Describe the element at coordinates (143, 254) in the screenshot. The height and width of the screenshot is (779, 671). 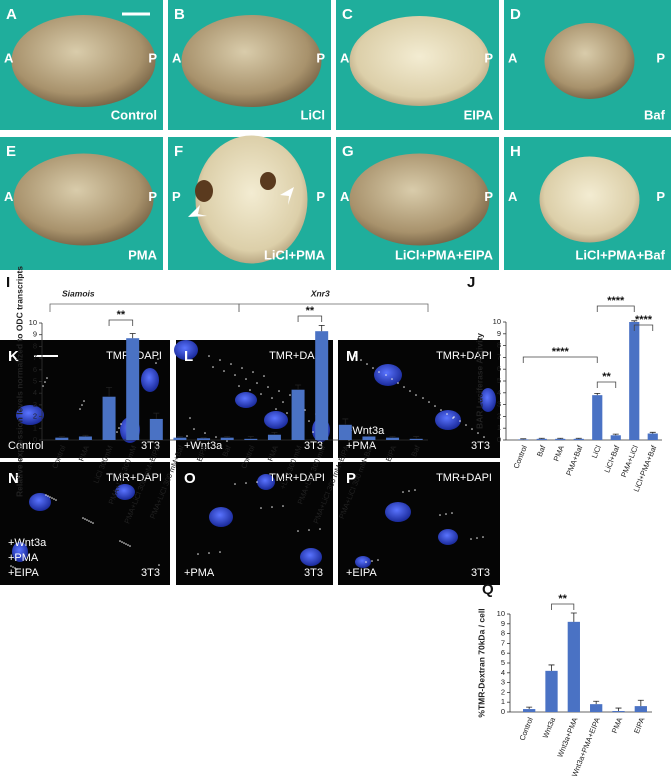
I see `panel-caption: PMA` at that location.